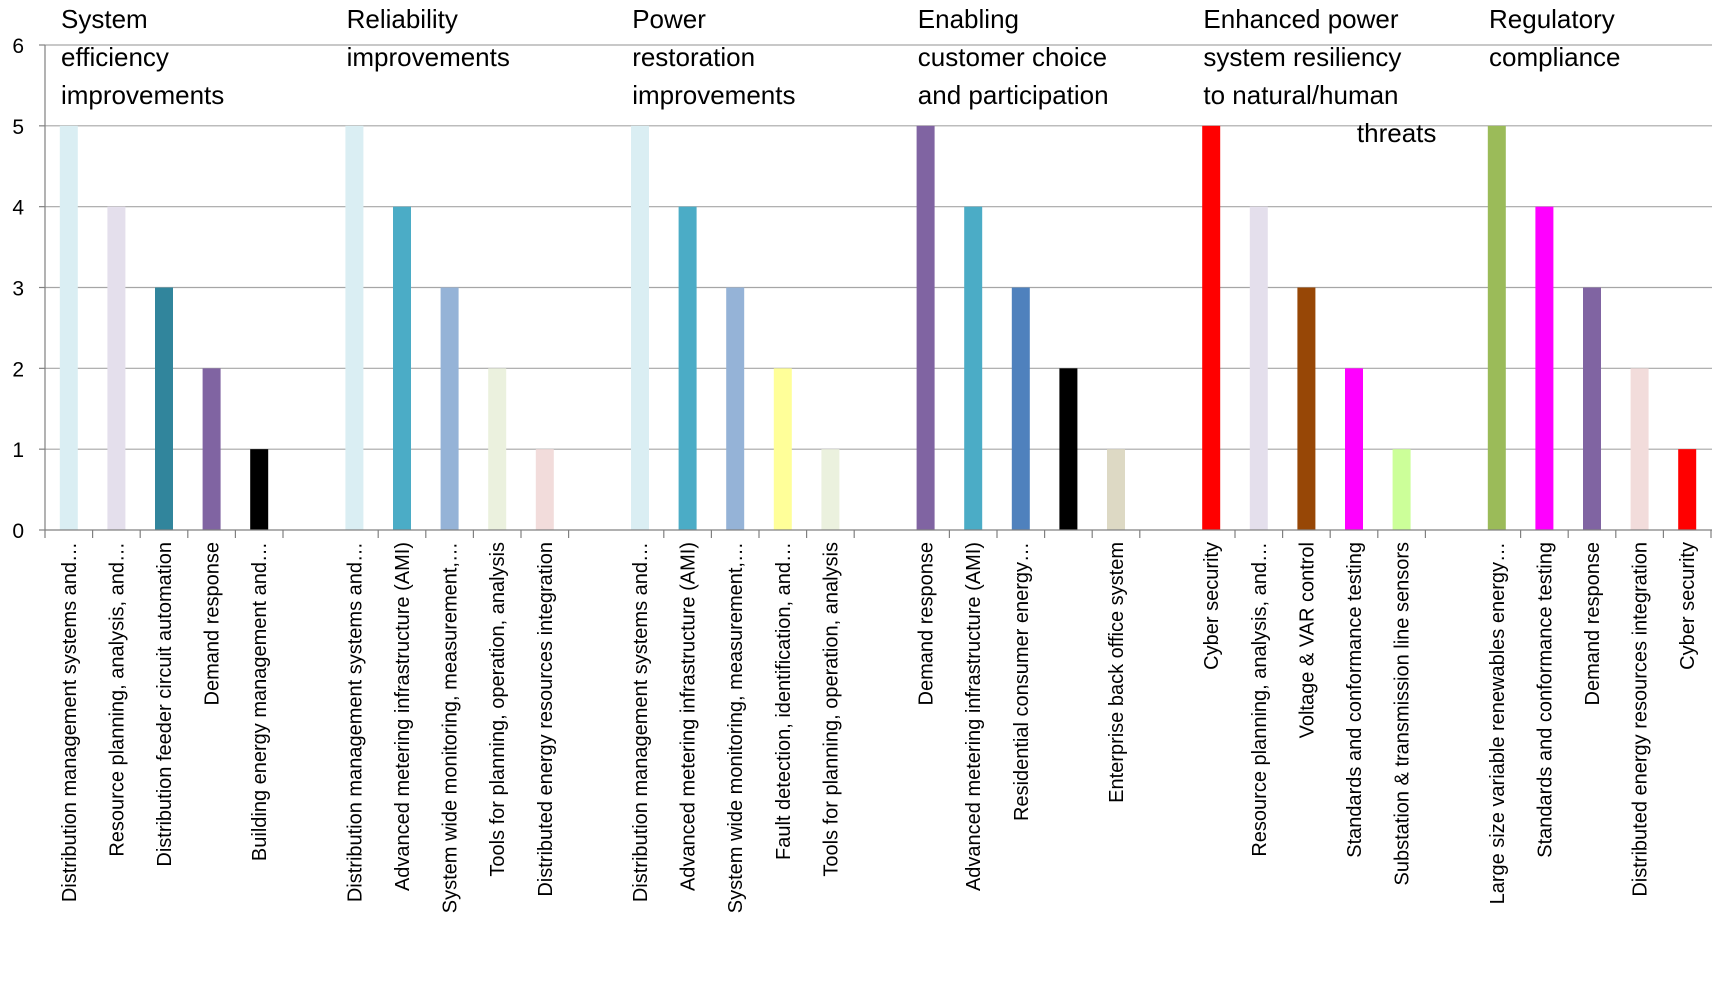  I want to click on y-tick-label: 5, so click(18, 127).